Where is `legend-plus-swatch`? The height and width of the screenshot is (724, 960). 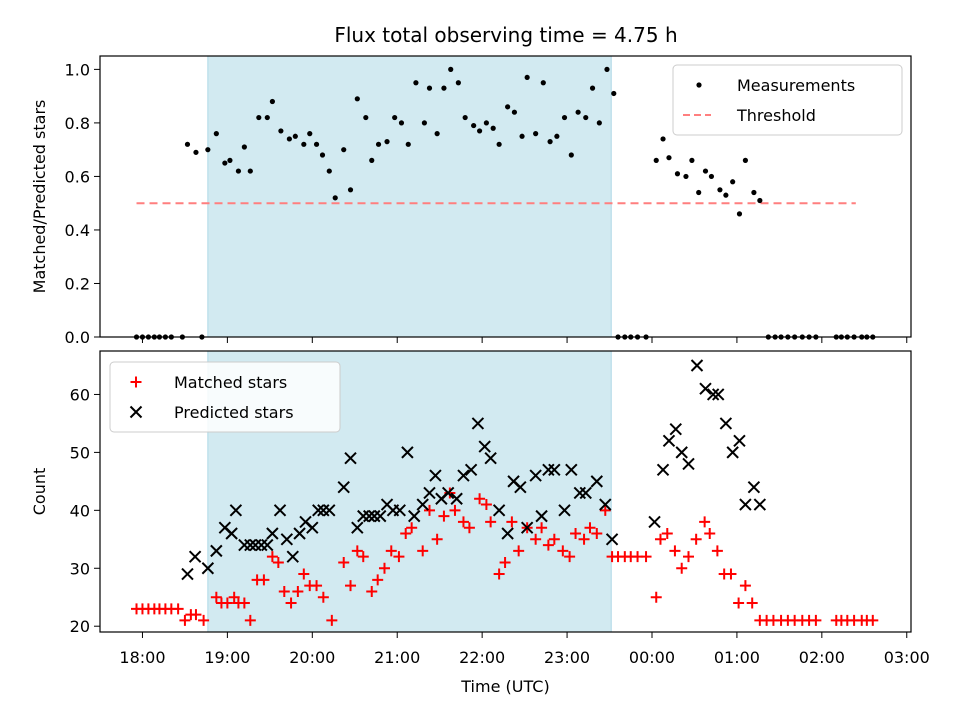 legend-plus-swatch is located at coordinates (136, 382).